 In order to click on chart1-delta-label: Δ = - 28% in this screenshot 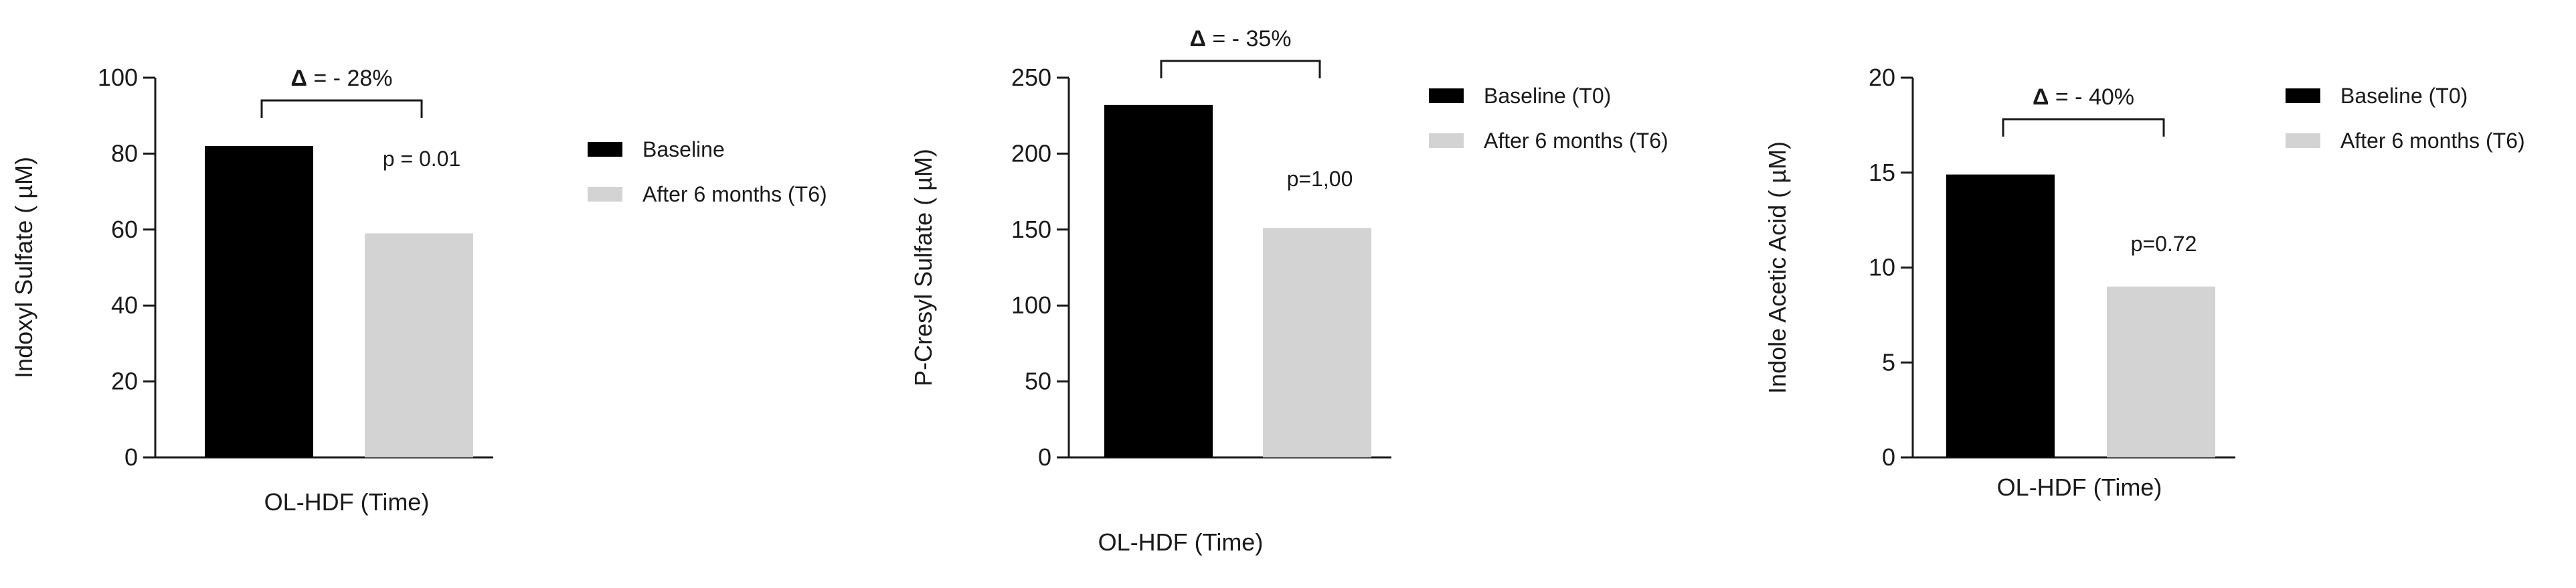, I will do `click(341, 78)`.